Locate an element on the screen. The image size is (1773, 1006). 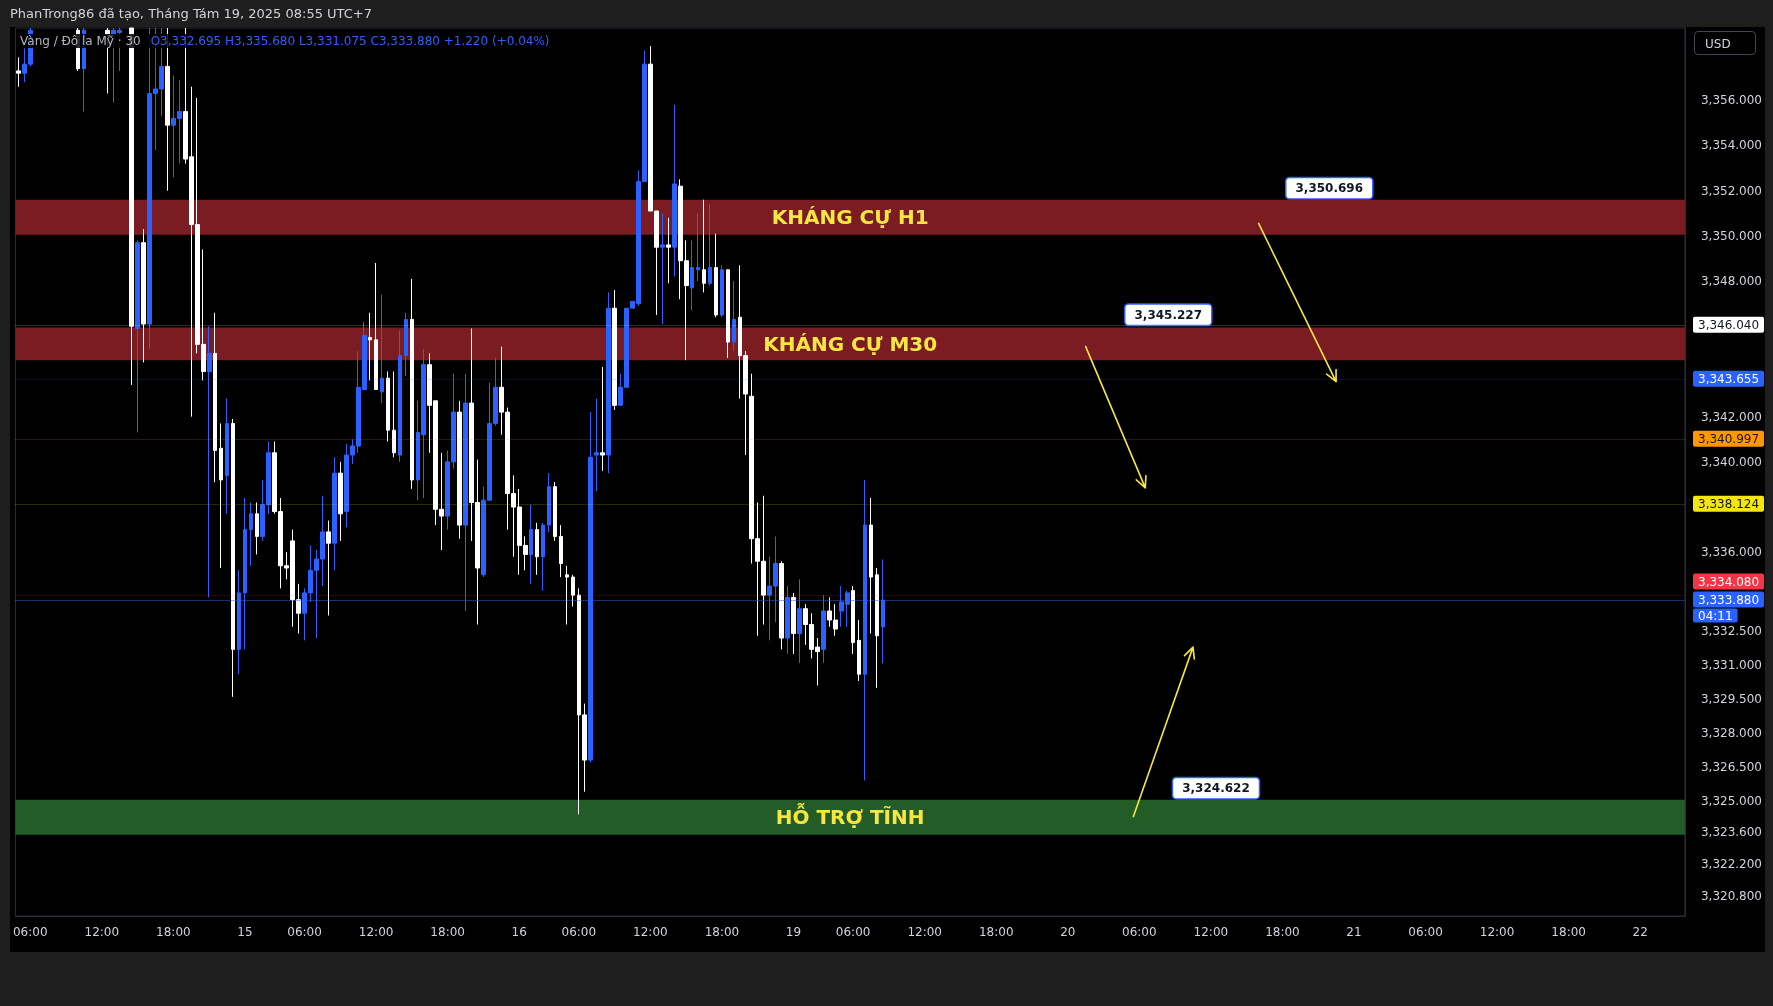
ref-line-label: 3,334.080 is located at coordinates (1729, 581).